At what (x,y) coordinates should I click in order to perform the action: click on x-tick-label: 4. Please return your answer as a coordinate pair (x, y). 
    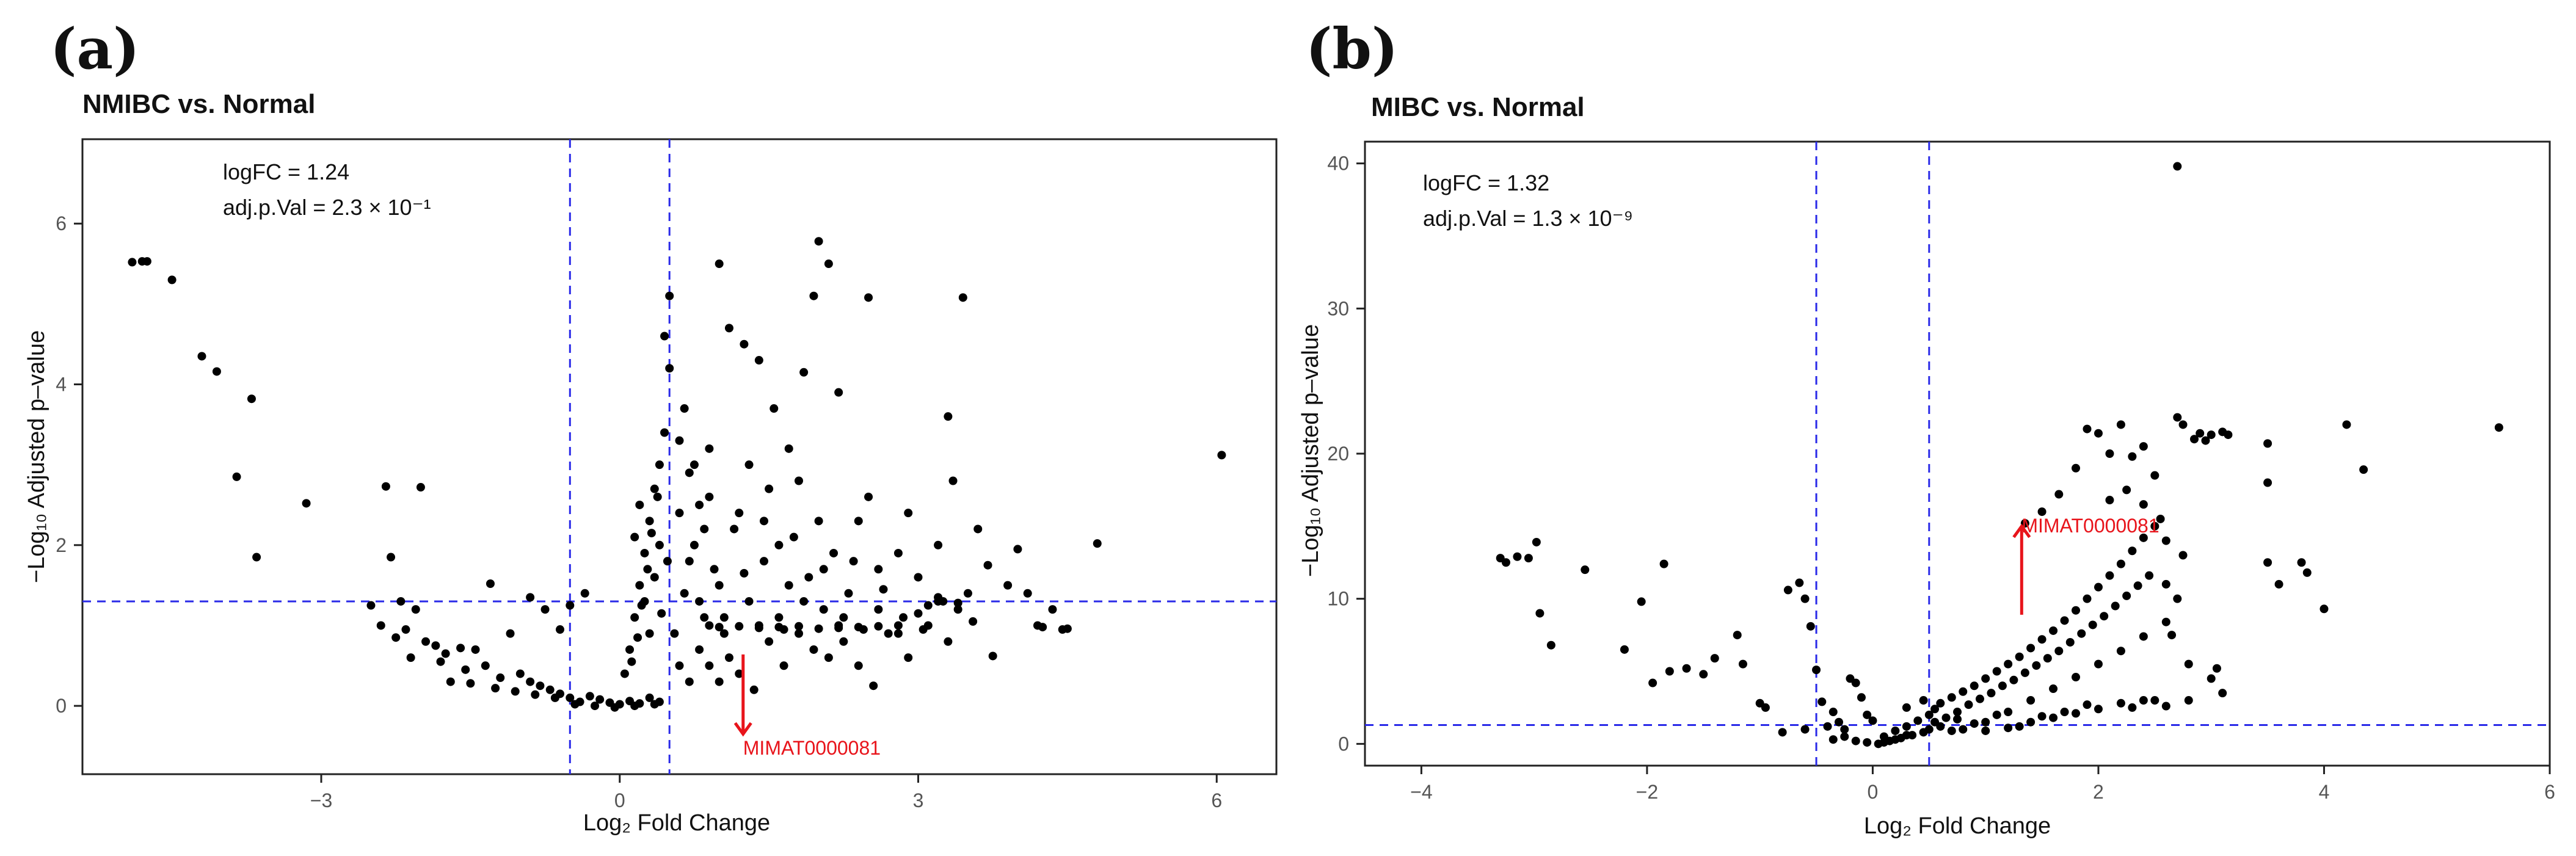
    Looking at the image, I should click on (2324, 792).